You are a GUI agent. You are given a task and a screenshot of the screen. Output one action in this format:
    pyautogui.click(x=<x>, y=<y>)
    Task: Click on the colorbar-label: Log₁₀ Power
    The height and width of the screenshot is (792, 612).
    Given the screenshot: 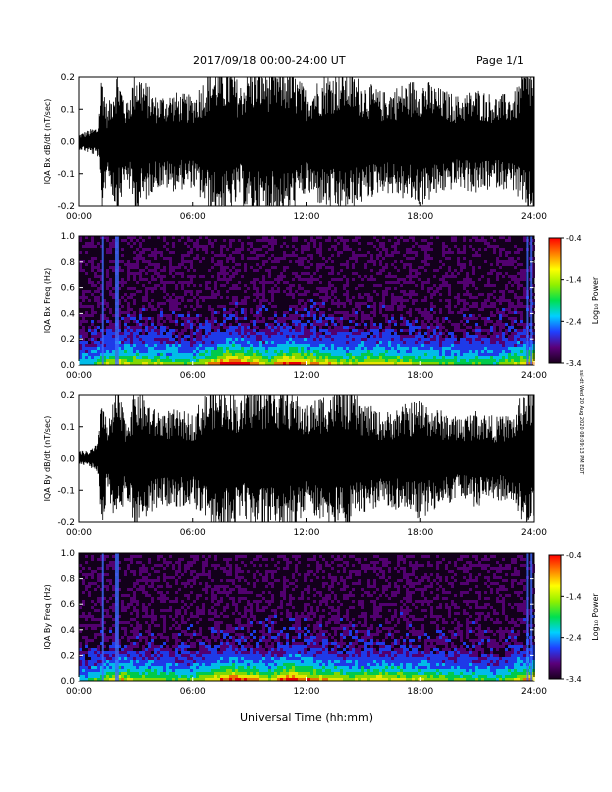 What is the action you would take?
    pyautogui.click(x=595, y=300)
    